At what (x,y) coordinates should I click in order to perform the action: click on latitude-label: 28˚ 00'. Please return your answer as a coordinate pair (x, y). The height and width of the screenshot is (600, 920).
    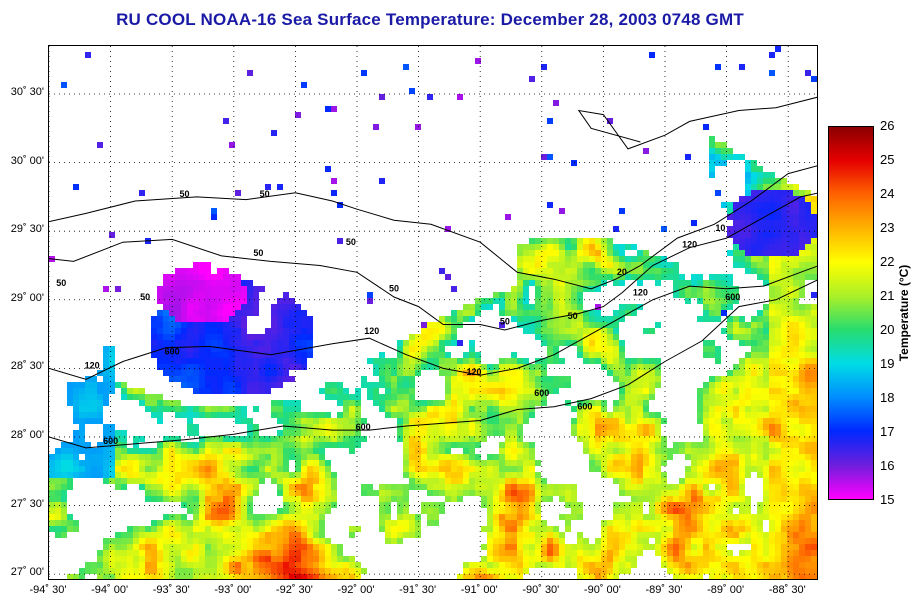
    Looking at the image, I should click on (27, 434).